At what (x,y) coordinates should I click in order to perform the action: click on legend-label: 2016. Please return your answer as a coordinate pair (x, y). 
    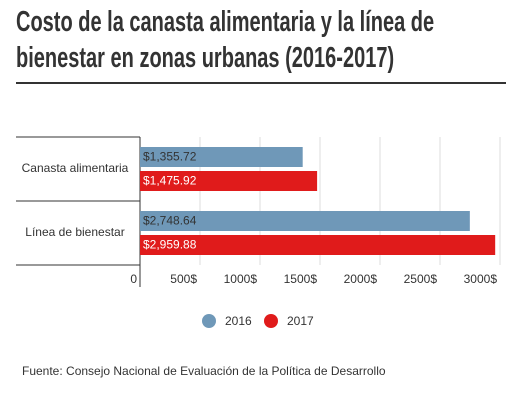
    Looking at the image, I should click on (238, 321).